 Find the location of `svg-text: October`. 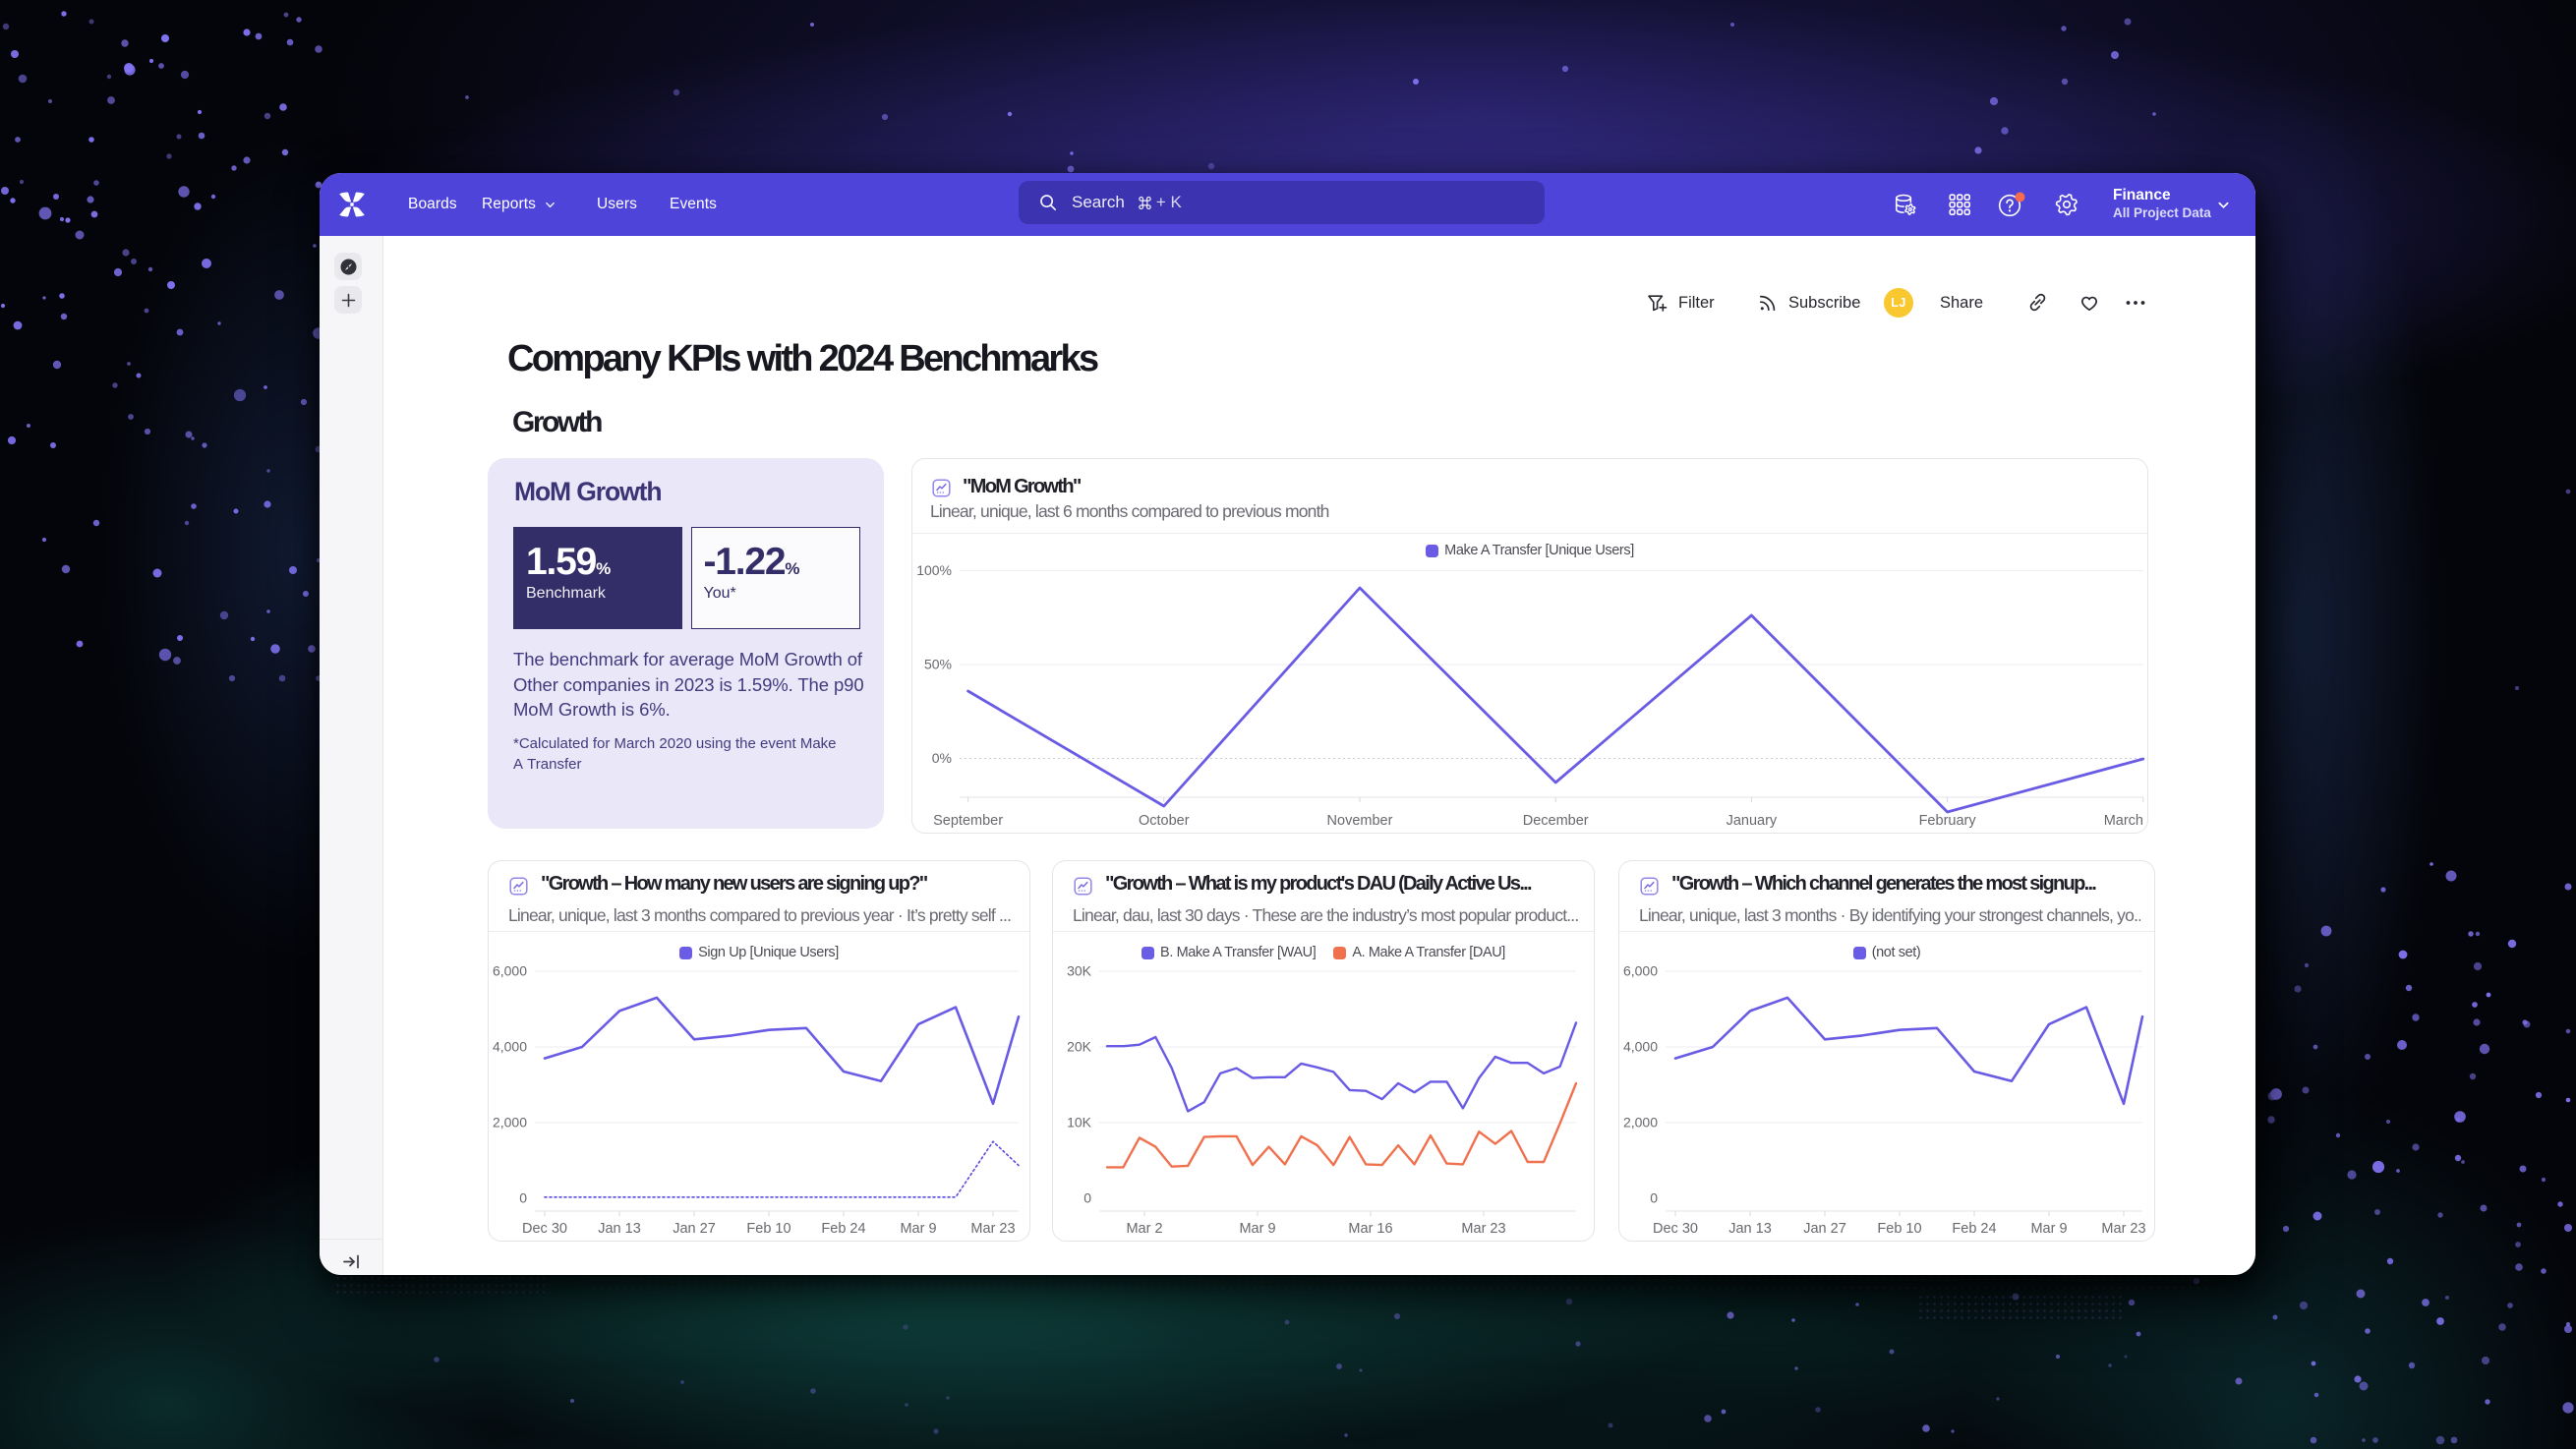

svg-text: October is located at coordinates (1164, 821).